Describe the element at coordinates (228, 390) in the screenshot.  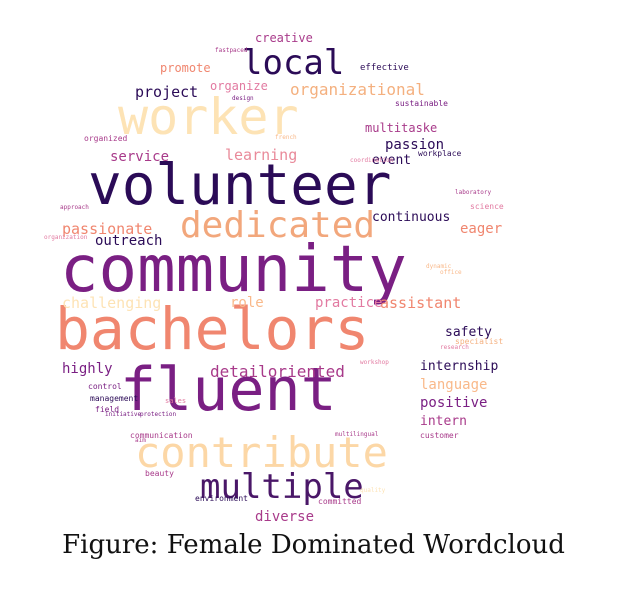
I see `word-fluent: fluent` at that location.